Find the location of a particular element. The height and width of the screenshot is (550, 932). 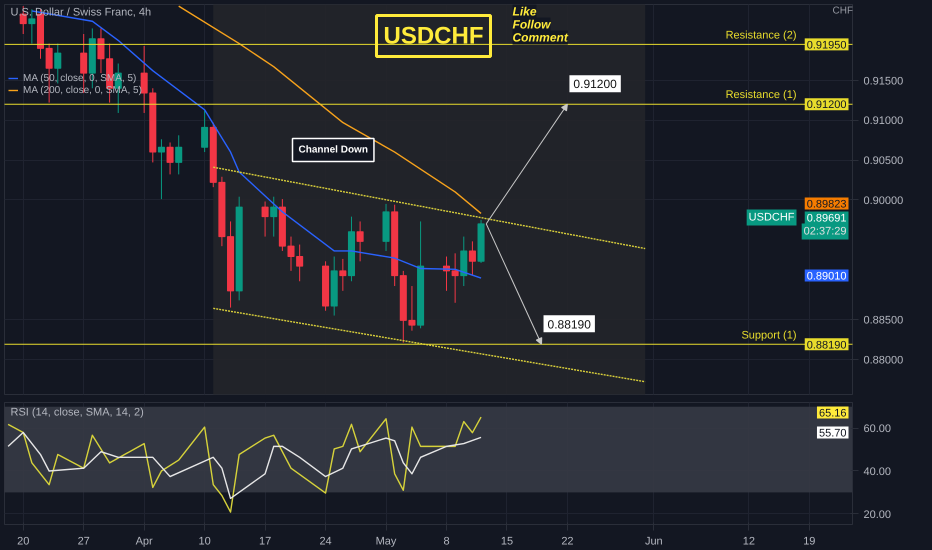

x-tick-label: Apr is located at coordinates (145, 542).